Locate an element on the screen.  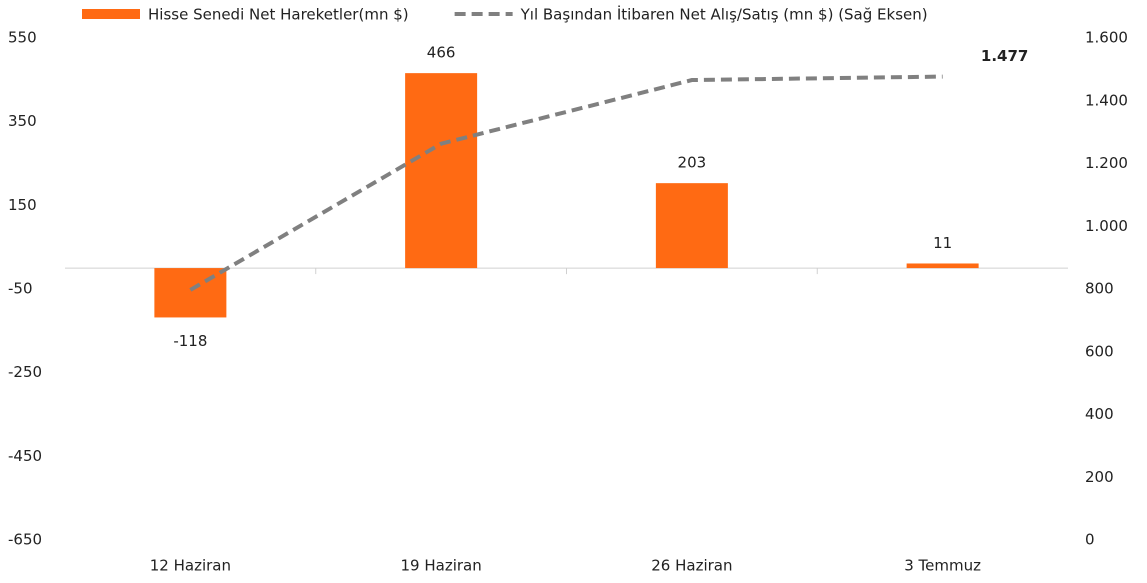
y2-tick-label: 1.000 is located at coordinates (1106, 226).